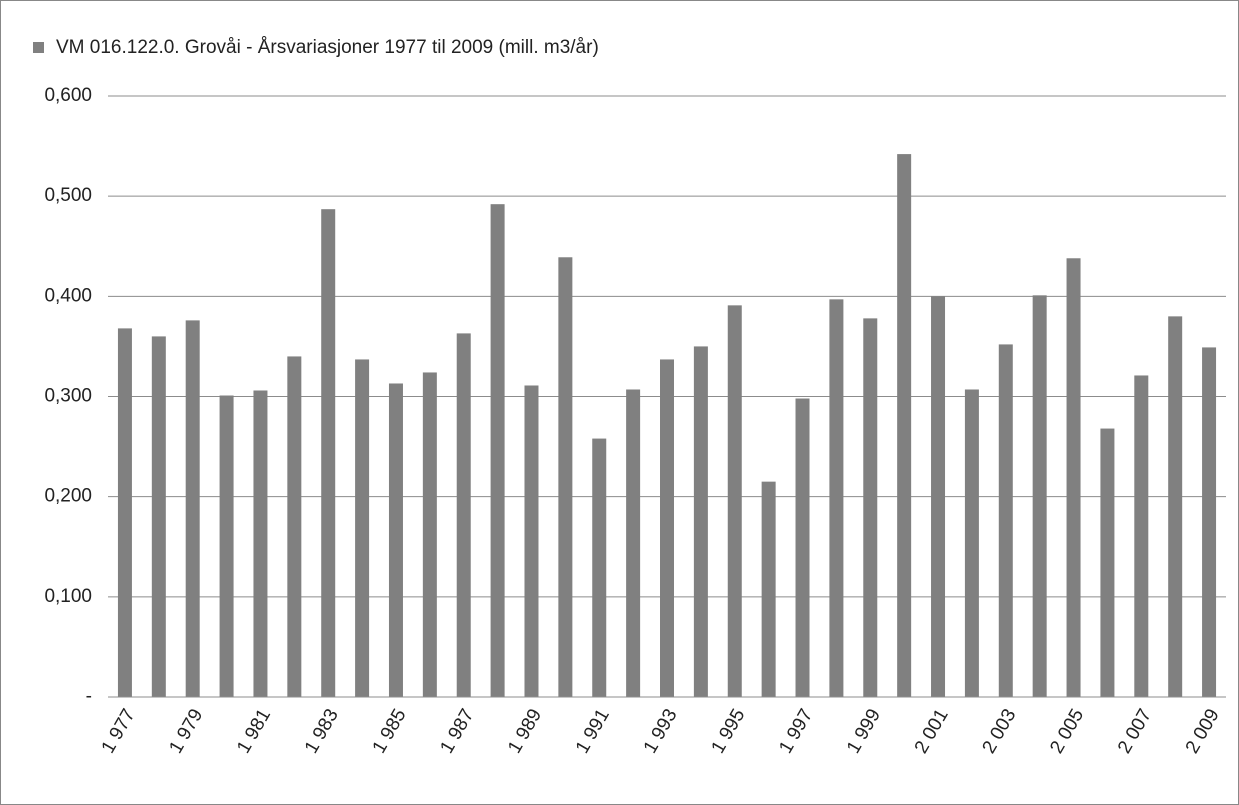 Image resolution: width=1239 pixels, height=805 pixels. Describe the element at coordinates (68, 95) in the screenshot. I see `y-tick-label: 0,600` at that location.